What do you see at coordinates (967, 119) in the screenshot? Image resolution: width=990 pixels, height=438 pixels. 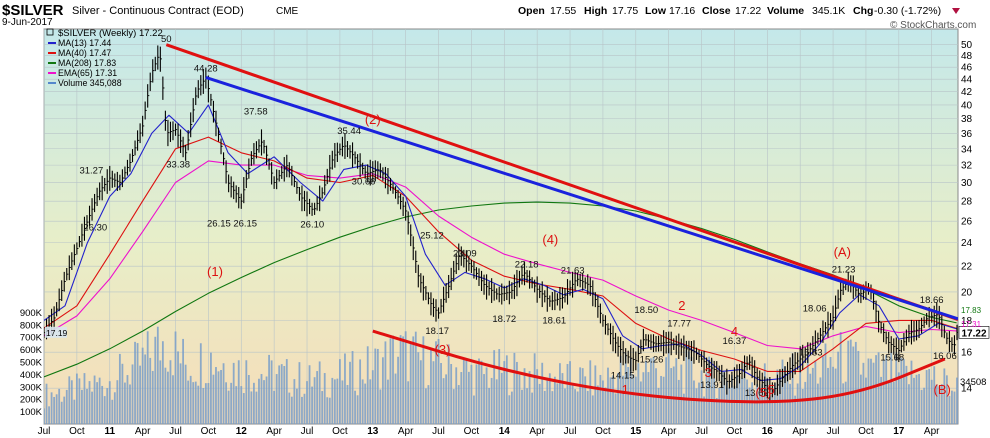 I see `price-tick-label: 38` at bounding box center [967, 119].